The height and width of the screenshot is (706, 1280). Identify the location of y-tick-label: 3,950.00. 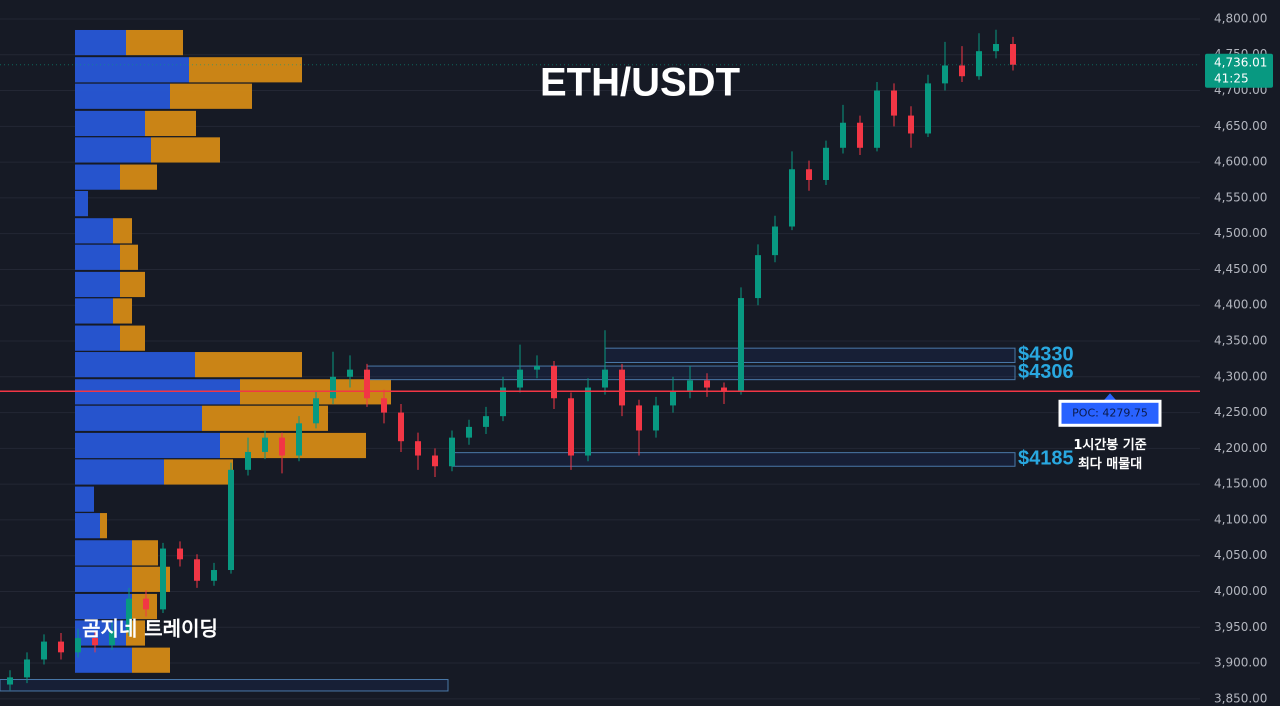
(1240, 627).